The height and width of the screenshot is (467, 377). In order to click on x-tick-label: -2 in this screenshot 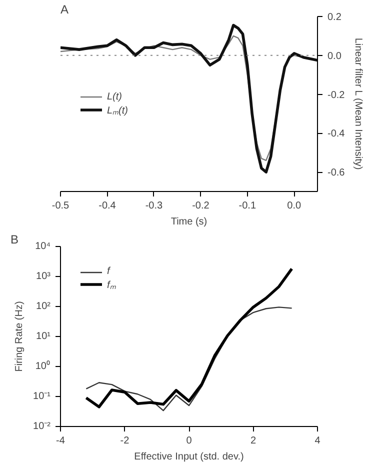, I will do `click(125, 441)`.